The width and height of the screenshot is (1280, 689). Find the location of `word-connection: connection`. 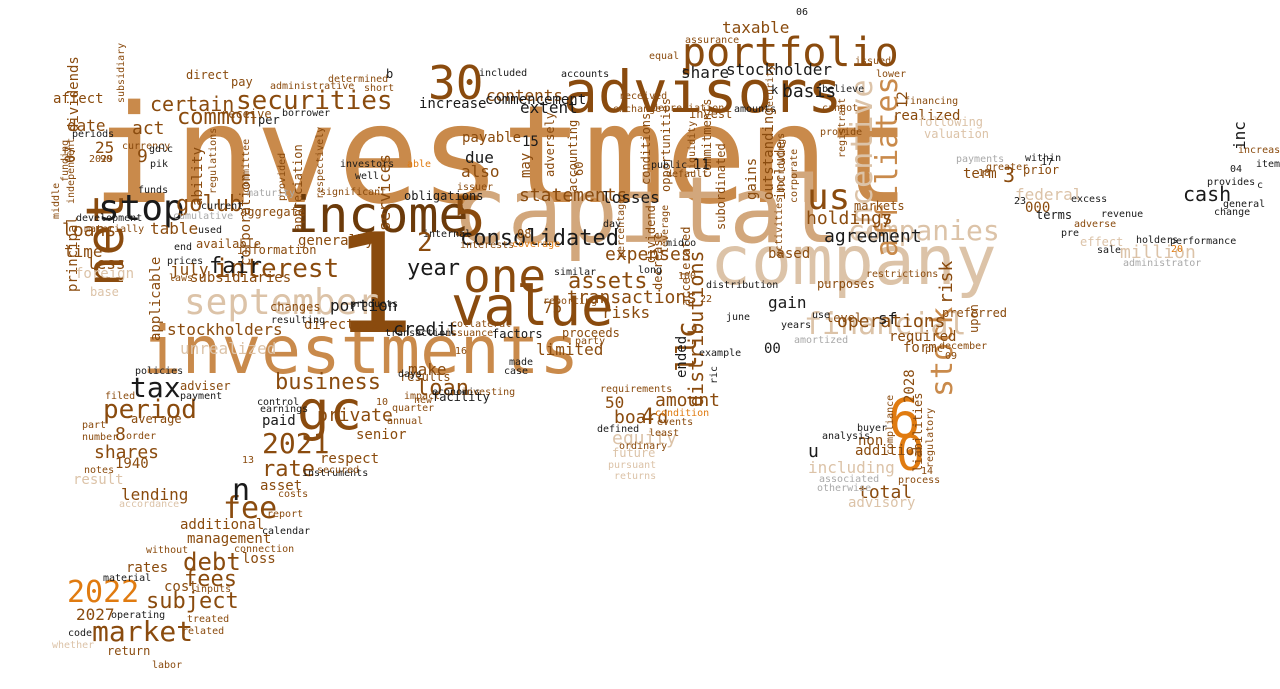

word-connection: connection is located at coordinates (264, 549).